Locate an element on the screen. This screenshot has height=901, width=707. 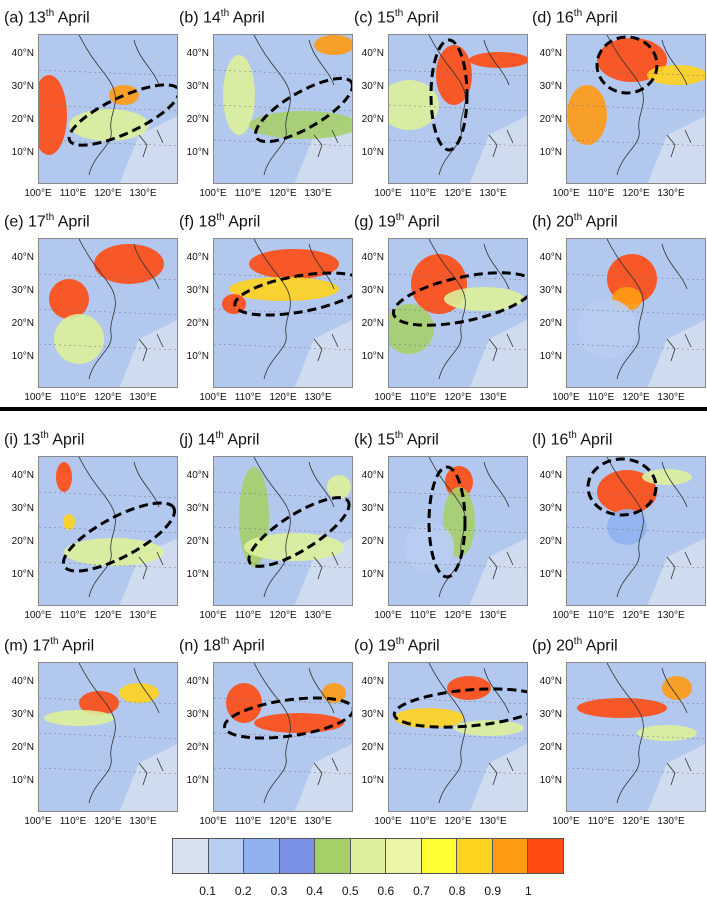
panel-letter: (a) is located at coordinates (16, 17).